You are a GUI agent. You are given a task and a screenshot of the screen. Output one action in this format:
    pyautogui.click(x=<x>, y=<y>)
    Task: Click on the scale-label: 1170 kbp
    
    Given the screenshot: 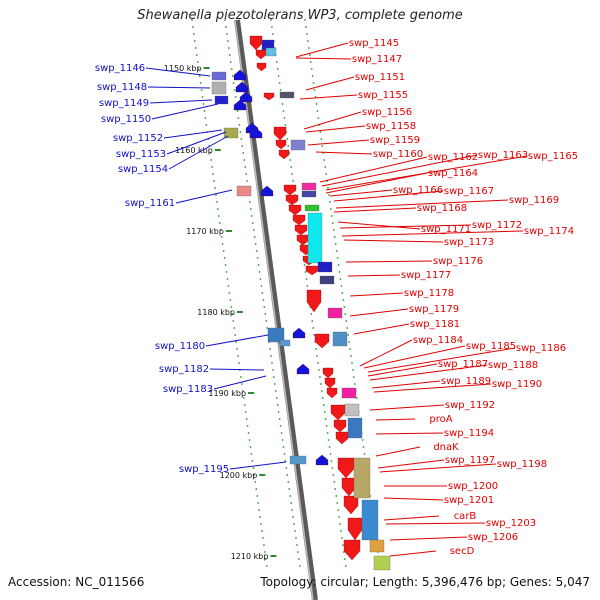 What is the action you would take?
    pyautogui.click(x=205, y=231)
    